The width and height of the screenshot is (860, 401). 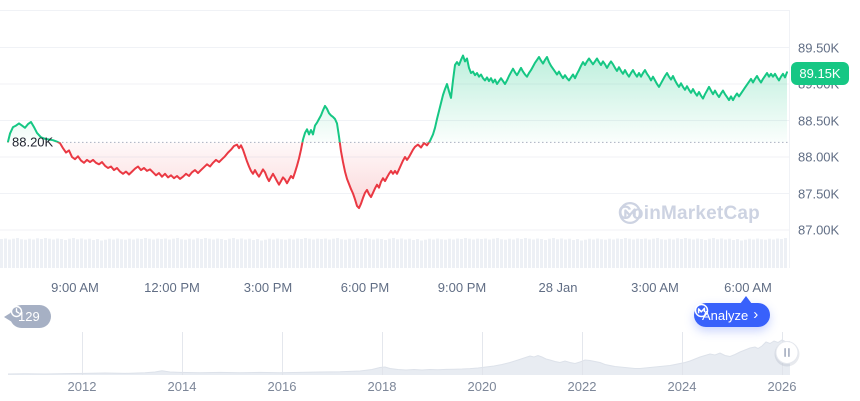 I want to click on timeline-year-label: 2014, so click(x=182, y=386).